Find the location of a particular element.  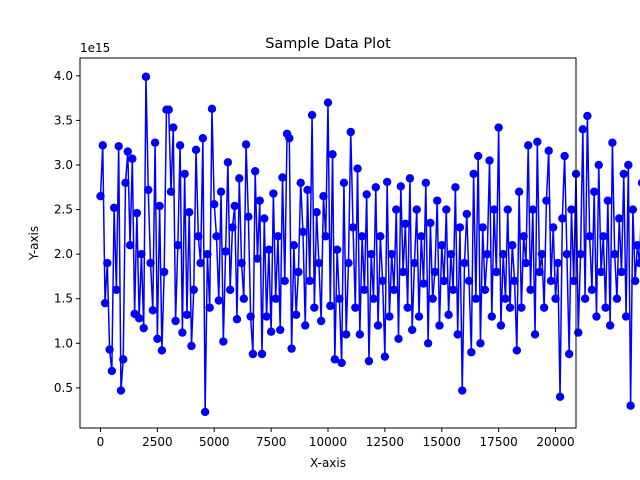

x-tick-label: 10000 is located at coordinates (328, 442).